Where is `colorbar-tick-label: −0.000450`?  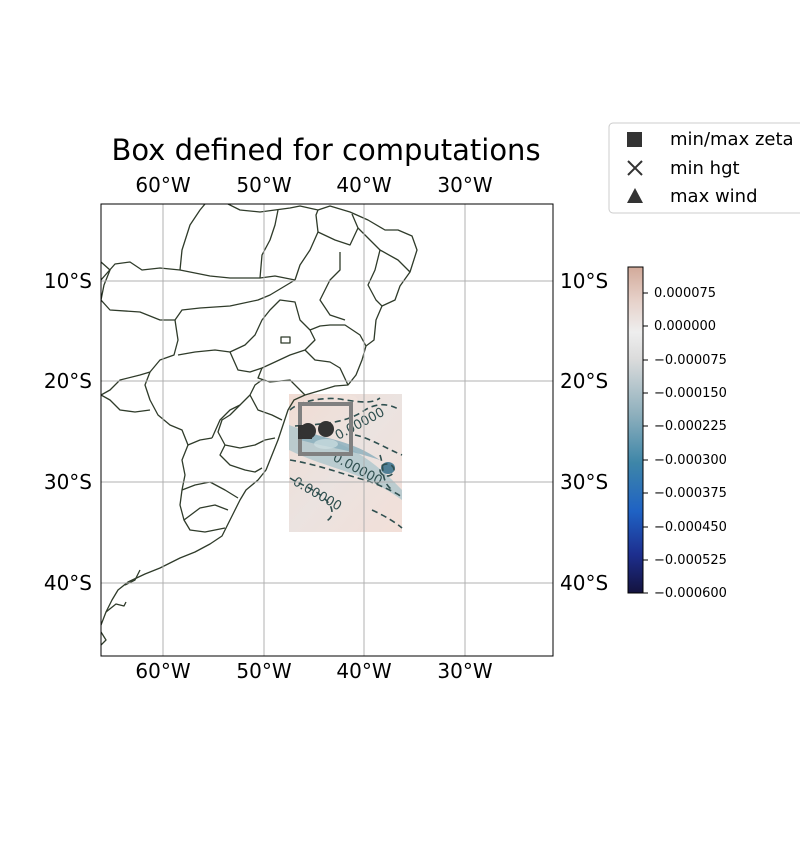 colorbar-tick-label: −0.000450 is located at coordinates (690, 527).